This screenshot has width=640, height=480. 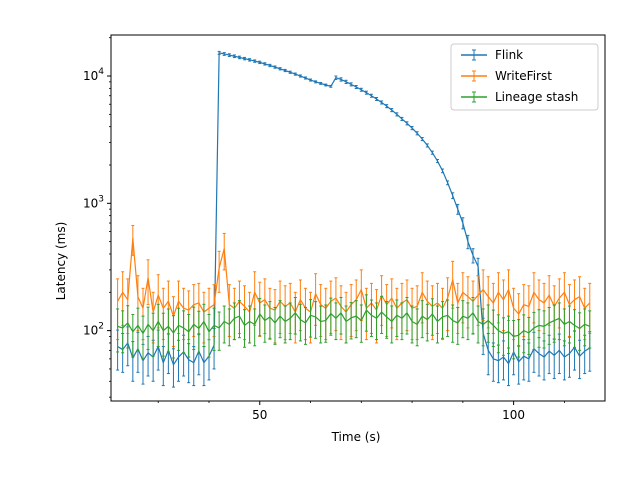 I want to click on y-tick-label: 10³, so click(x=93, y=202).